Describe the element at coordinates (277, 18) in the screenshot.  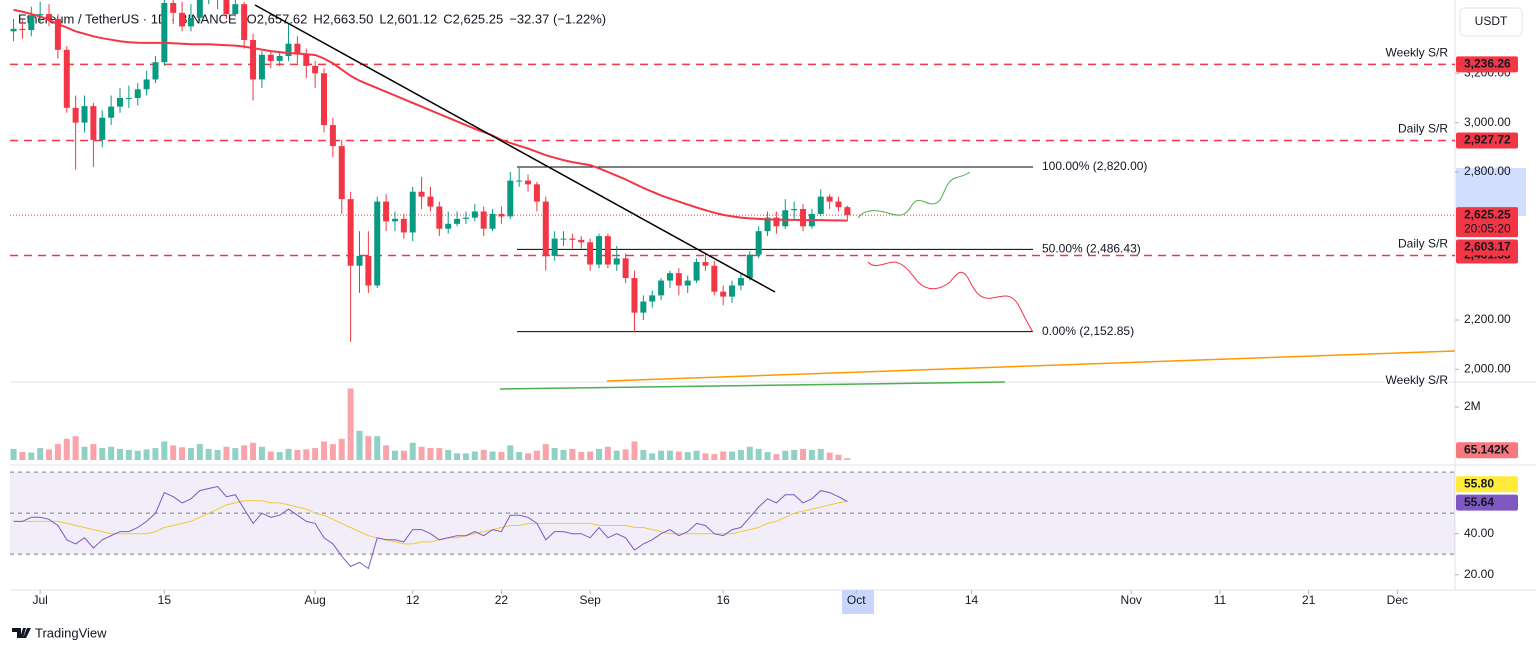
I see `ohlc-value: O2,657.62` at that location.